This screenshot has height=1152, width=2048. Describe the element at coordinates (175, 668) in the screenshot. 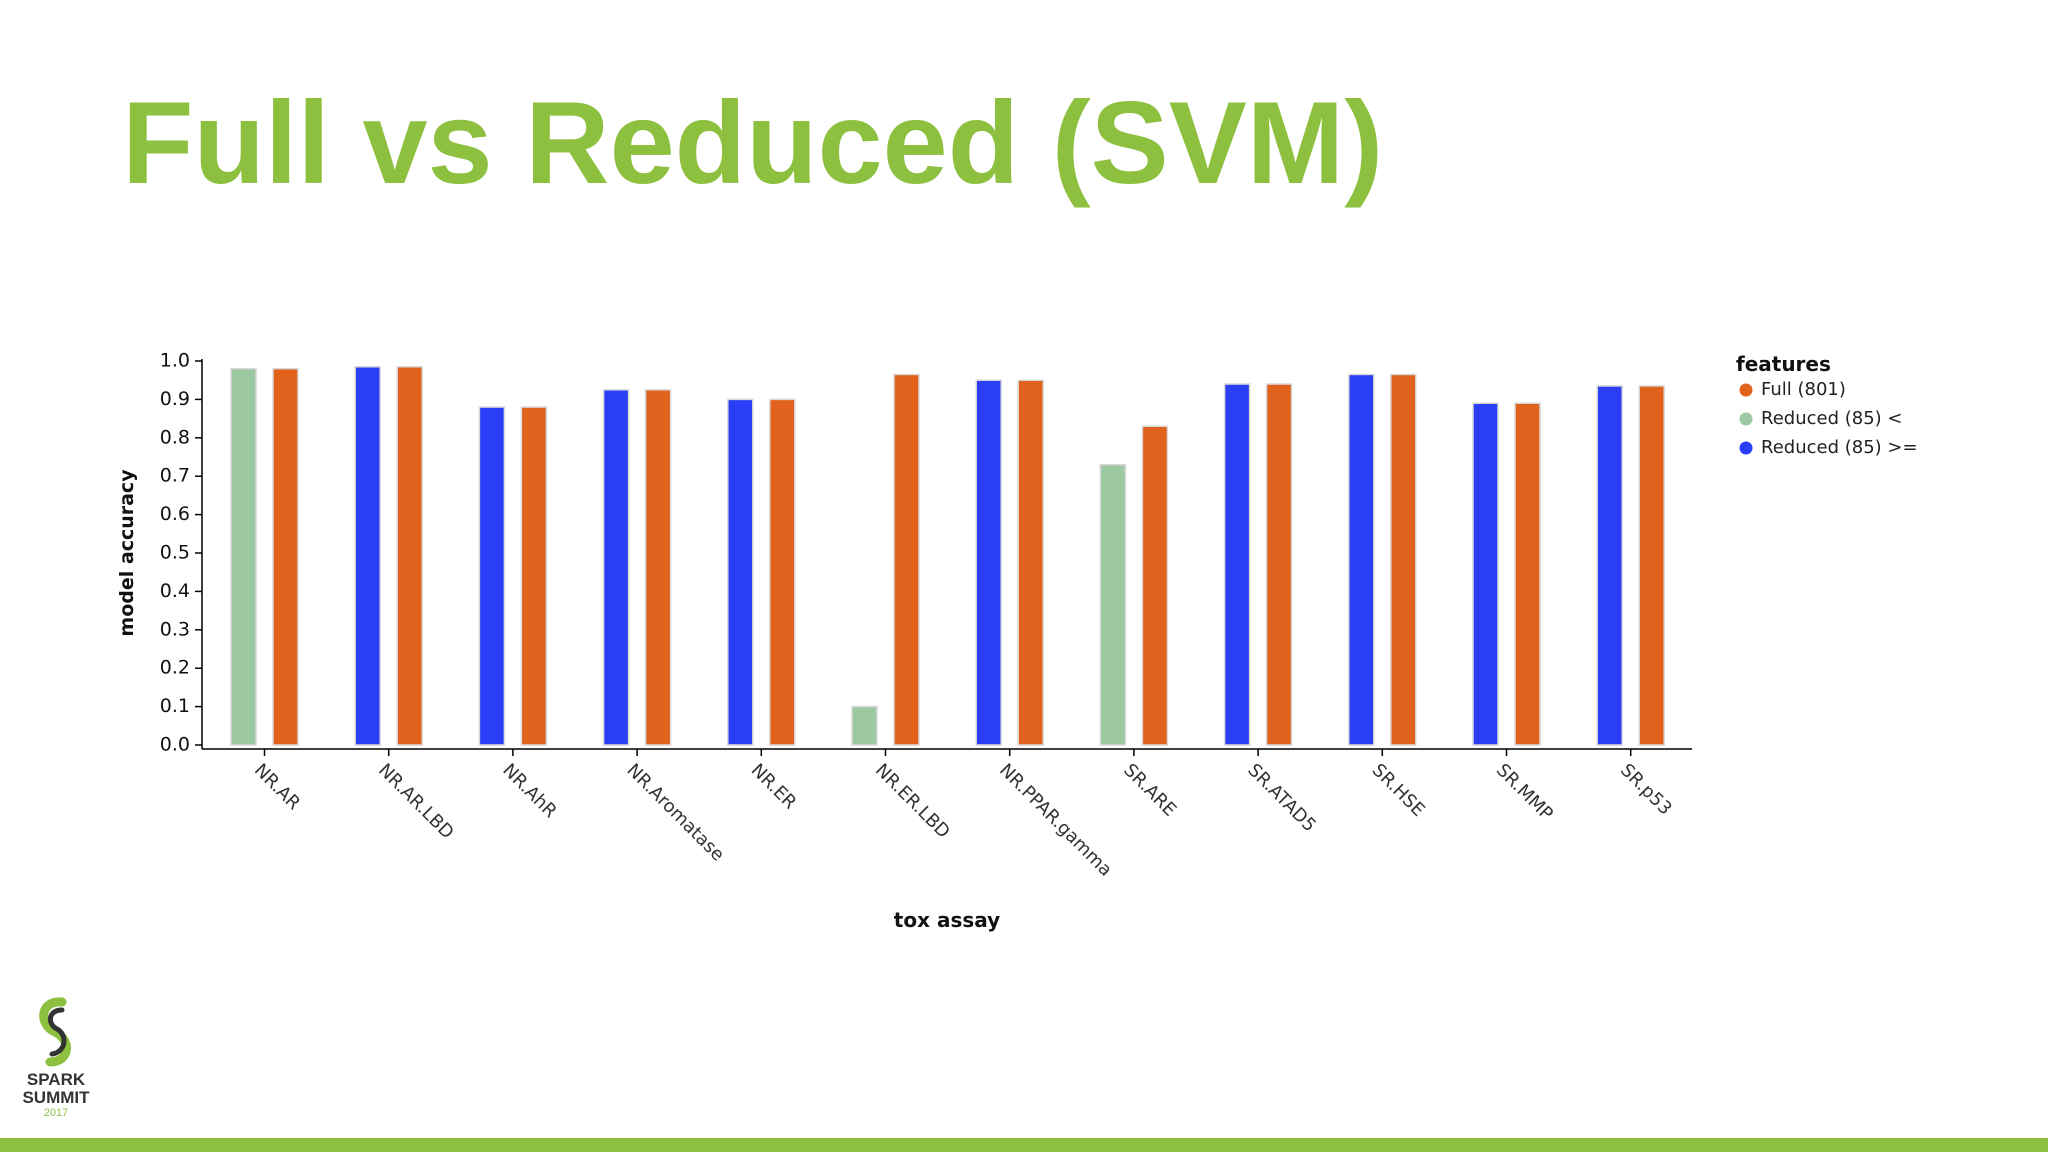

I see `y-tick-label: 0.2` at that location.